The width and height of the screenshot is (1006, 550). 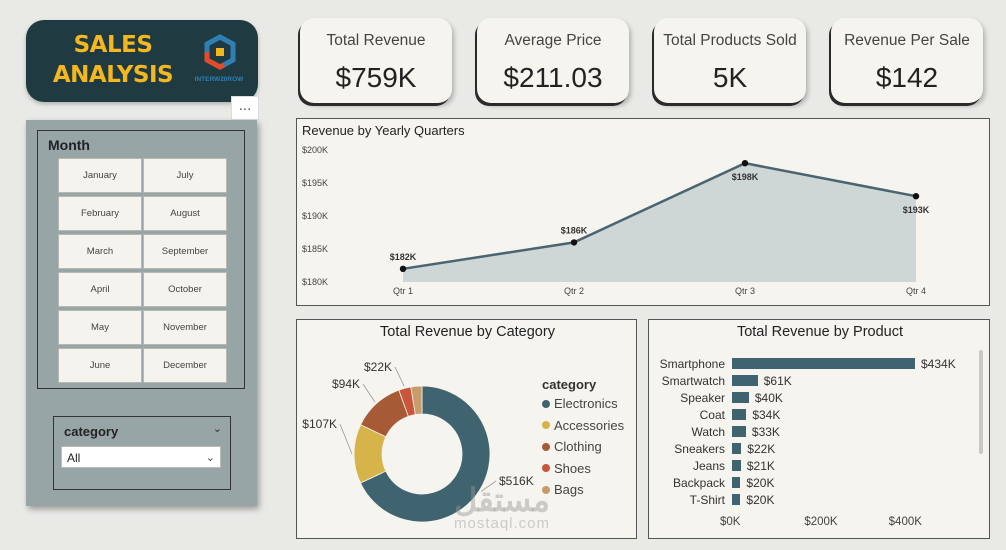 I want to click on legend-title: category, so click(x=569, y=384).